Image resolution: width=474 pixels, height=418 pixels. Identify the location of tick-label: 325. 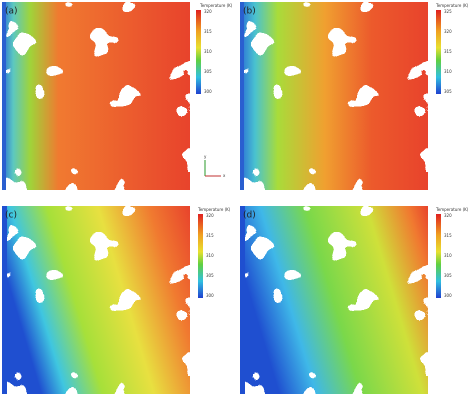
(448, 11).